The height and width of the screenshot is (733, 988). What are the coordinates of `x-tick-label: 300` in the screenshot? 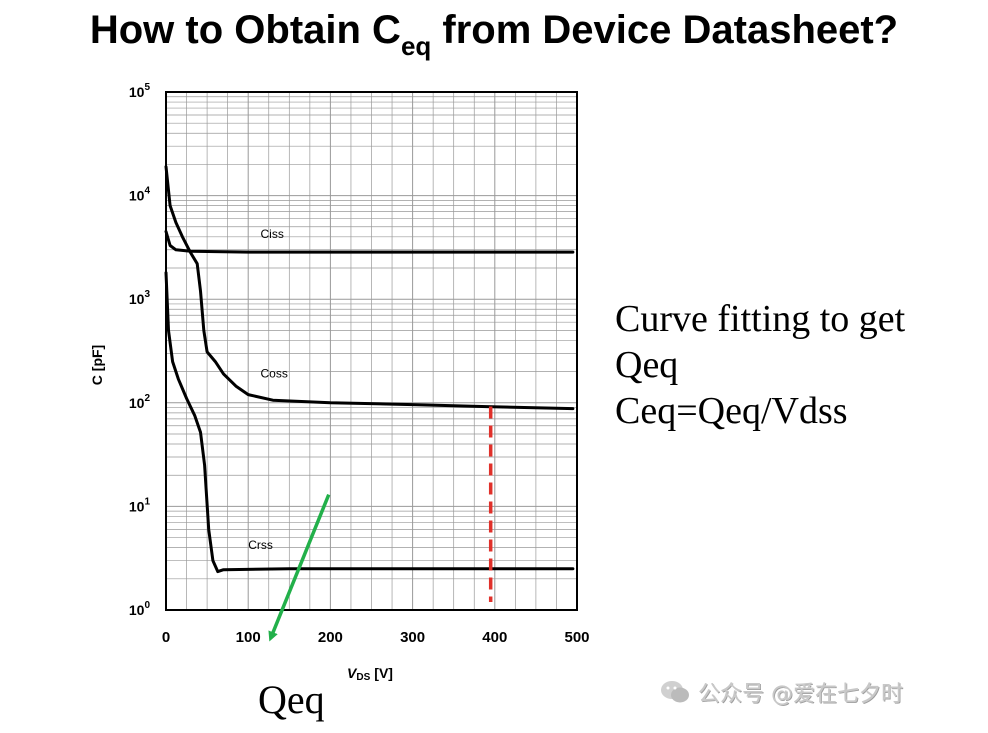 It's located at (412, 637).